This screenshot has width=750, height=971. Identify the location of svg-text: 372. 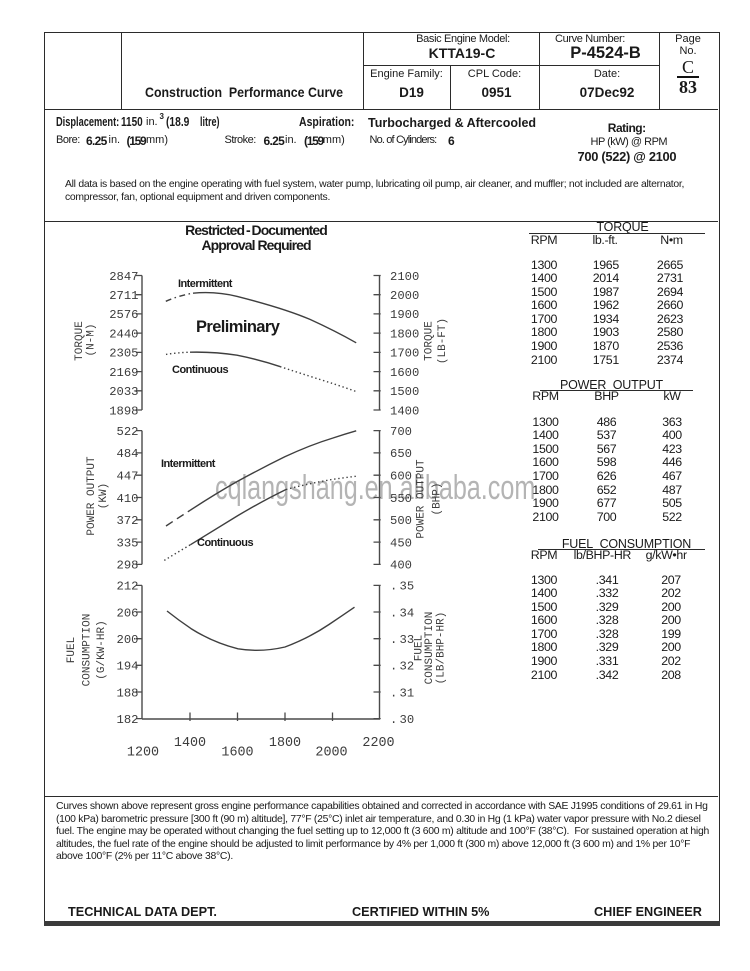
(128, 521).